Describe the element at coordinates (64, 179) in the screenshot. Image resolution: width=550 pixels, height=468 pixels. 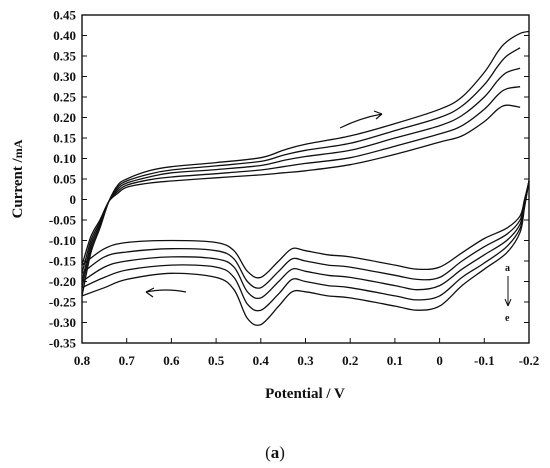
I see `y-tick-label: 0.05` at that location.